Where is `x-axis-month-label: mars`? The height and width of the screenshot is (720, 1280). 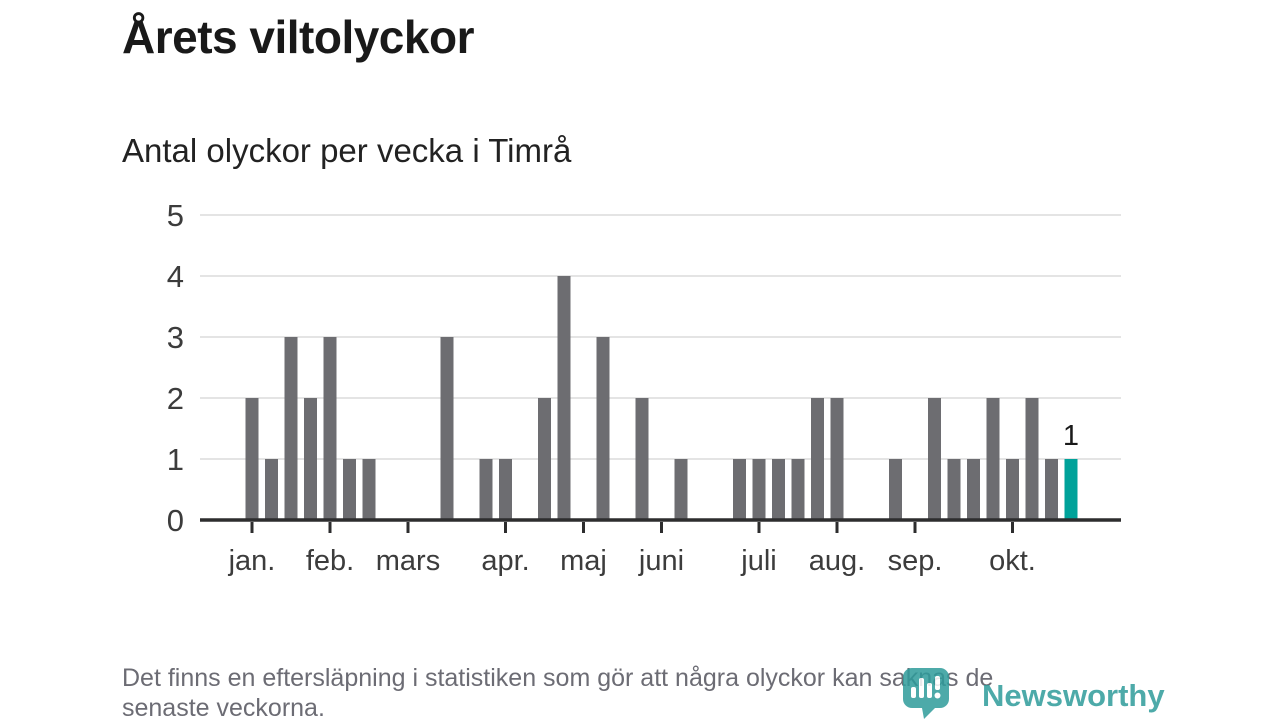
x-axis-month-label: mars is located at coordinates (408, 561).